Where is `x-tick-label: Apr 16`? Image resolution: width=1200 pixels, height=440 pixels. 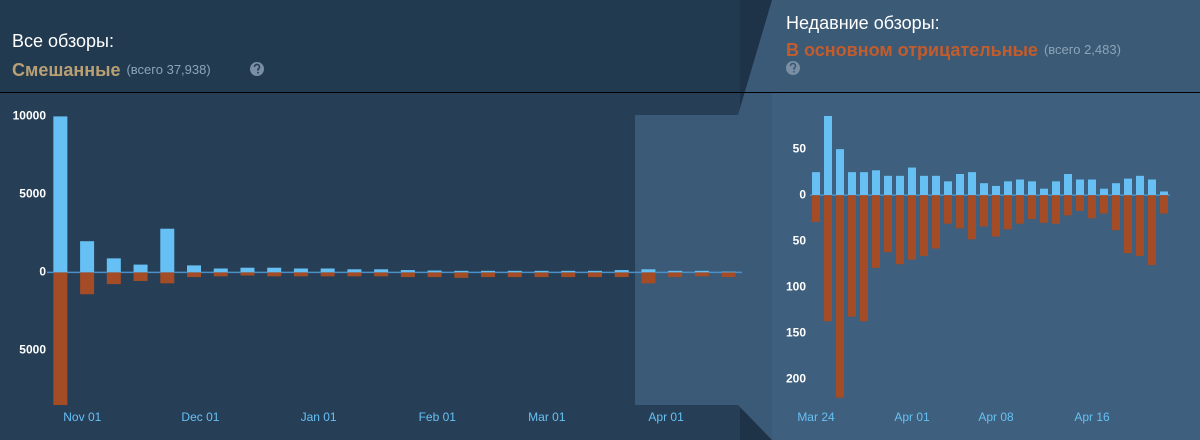
x-tick-label: Apr 16 is located at coordinates (1092, 417).